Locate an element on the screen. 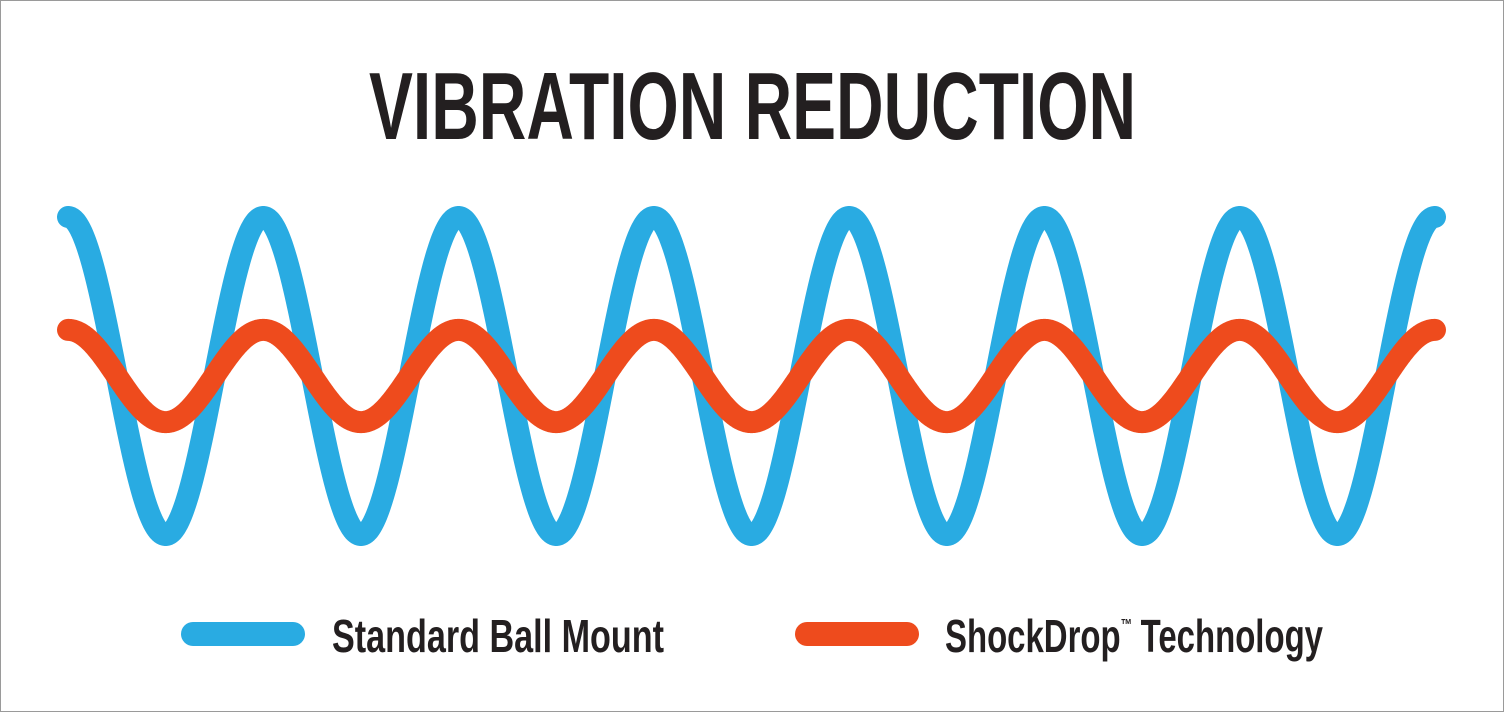 This screenshot has width=1504, height=713. legend-label-shockdrop-rest: Technology is located at coordinates (1232, 636).